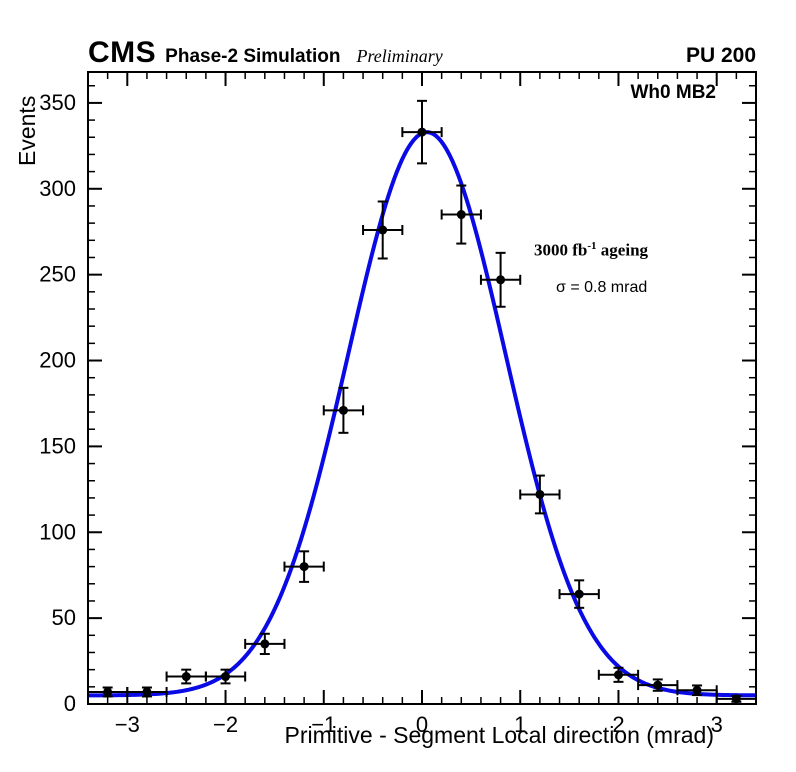 The image size is (796, 772). Describe the element at coordinates (520, 724) in the screenshot. I see `x-tick-label: 1` at that location.